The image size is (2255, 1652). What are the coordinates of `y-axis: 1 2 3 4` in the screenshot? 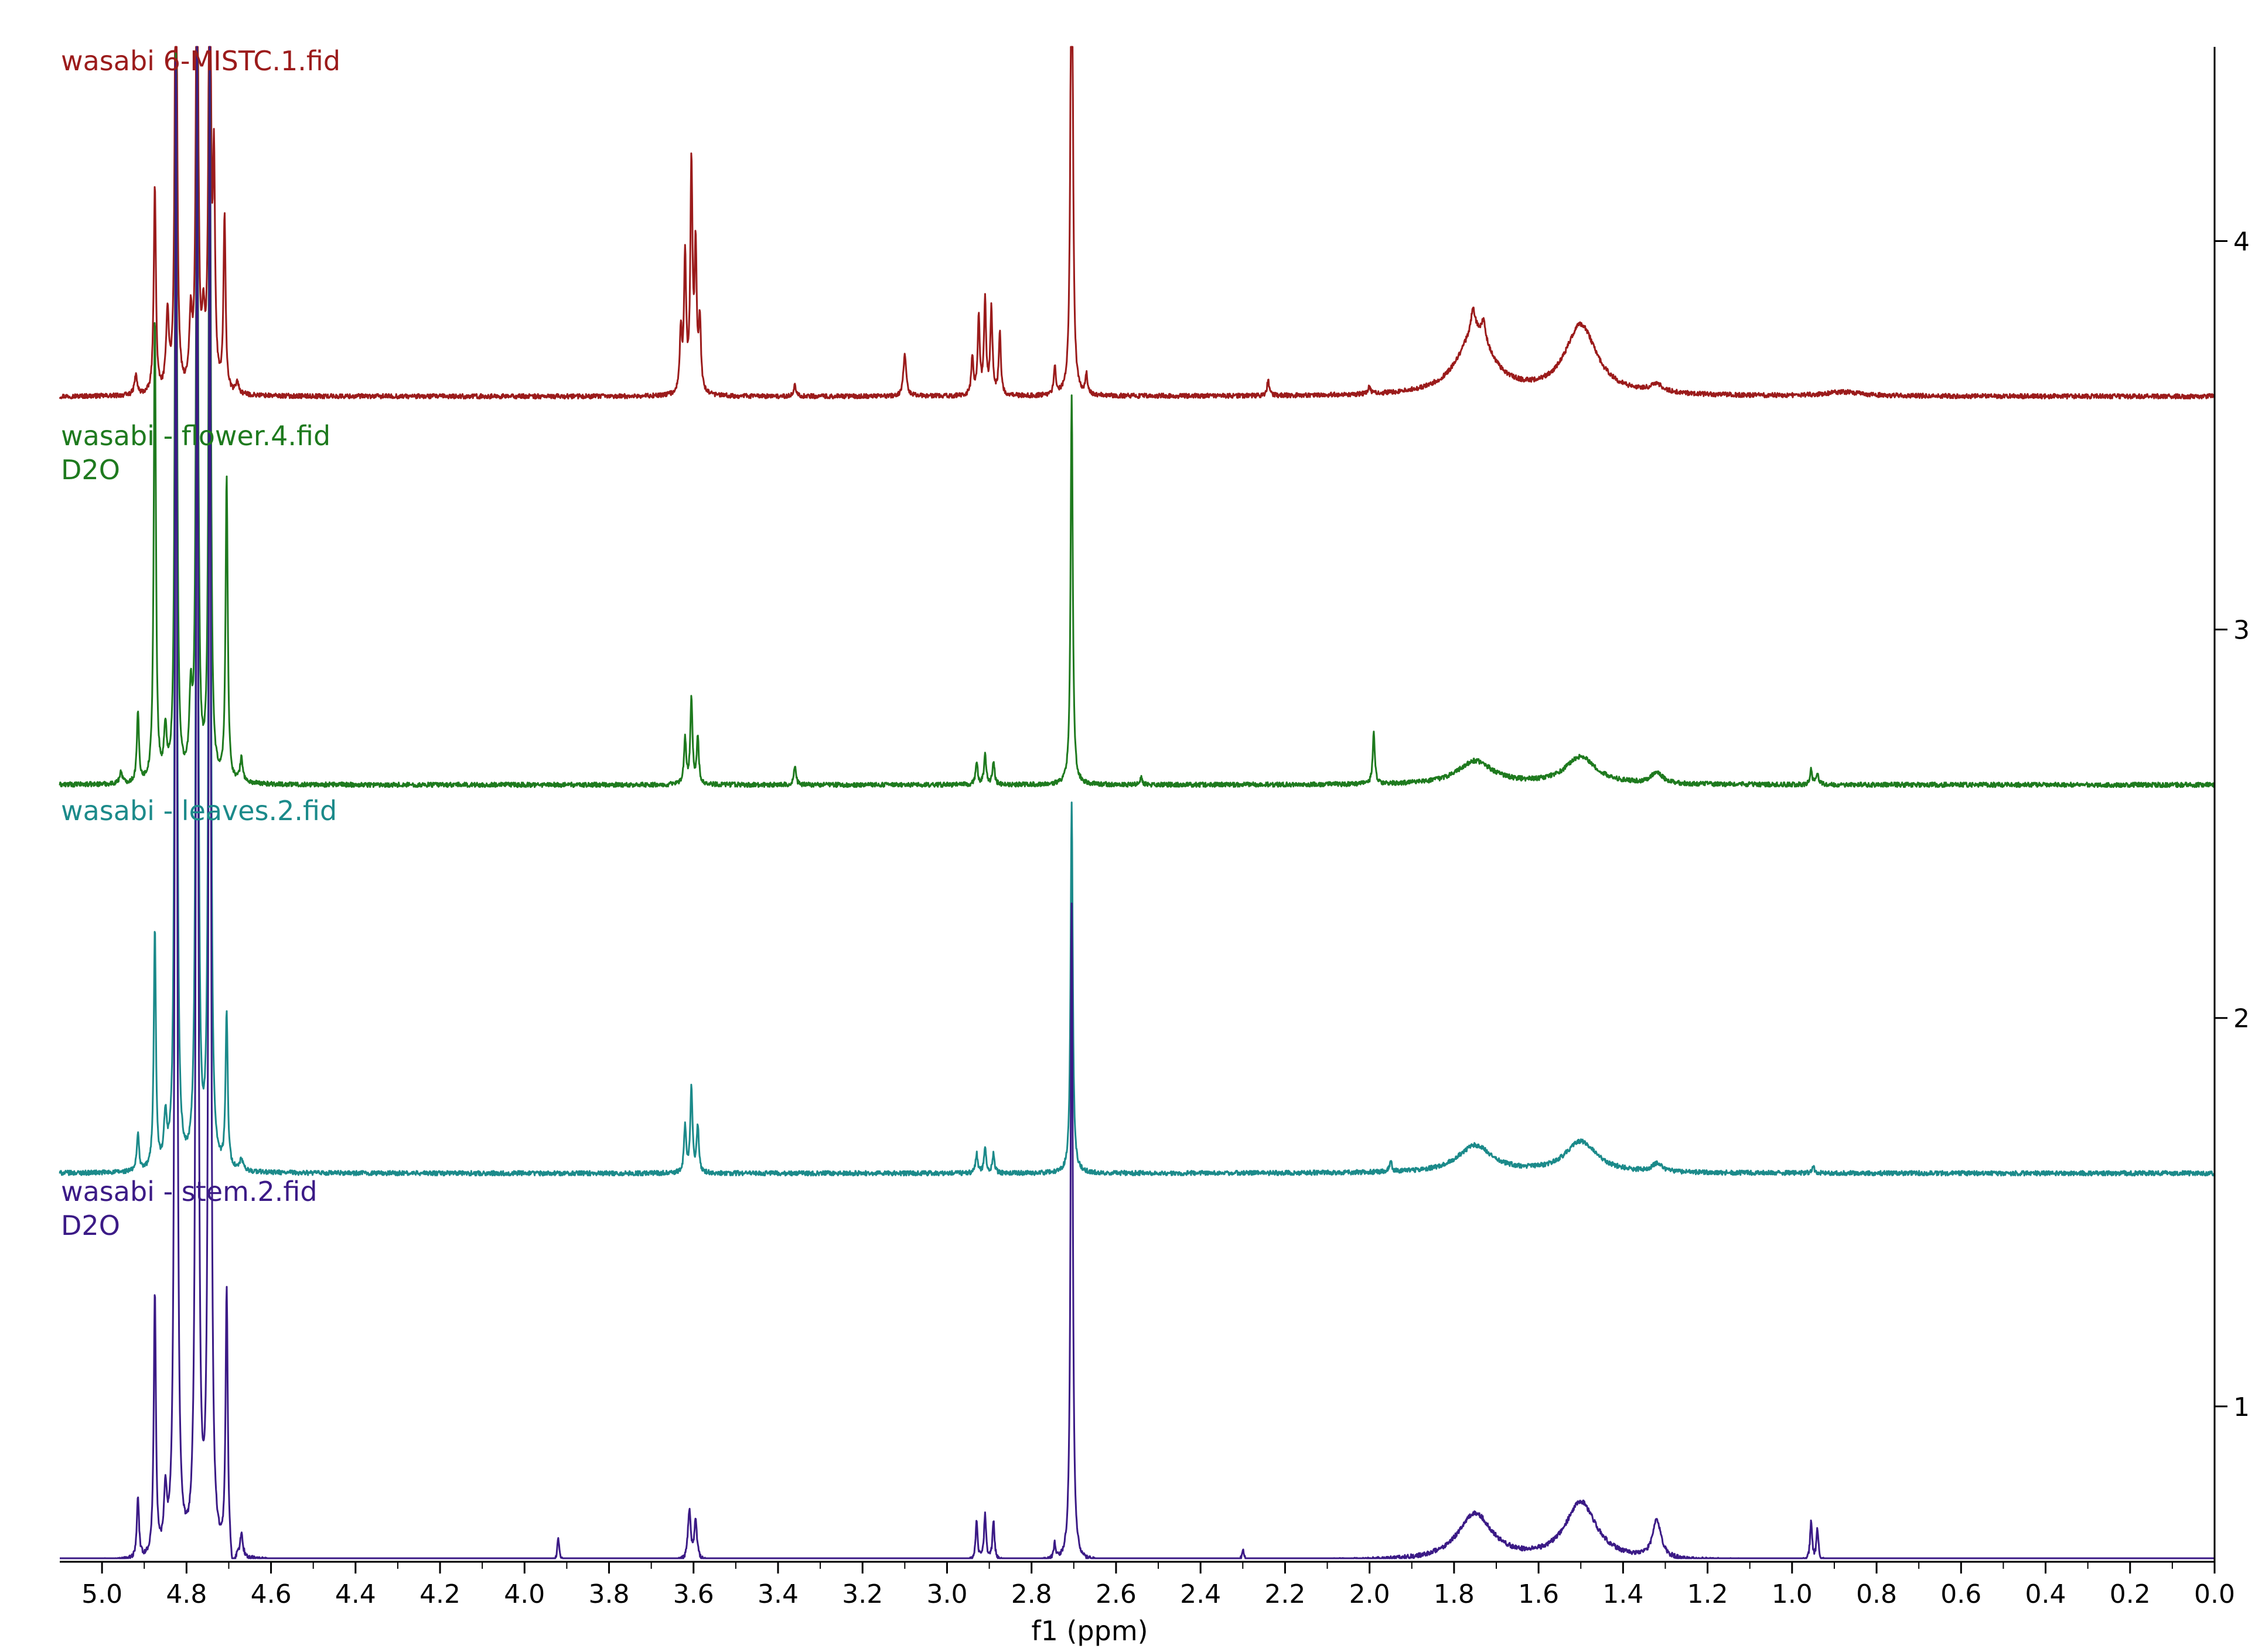 It's located at (2231, 804).